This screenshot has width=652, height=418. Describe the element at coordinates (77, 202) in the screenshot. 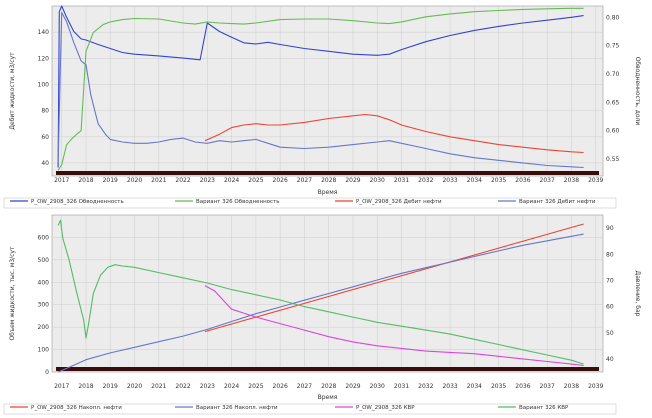

I see `legend-label-0: P_OW_2908_326 Обводненность` at that location.